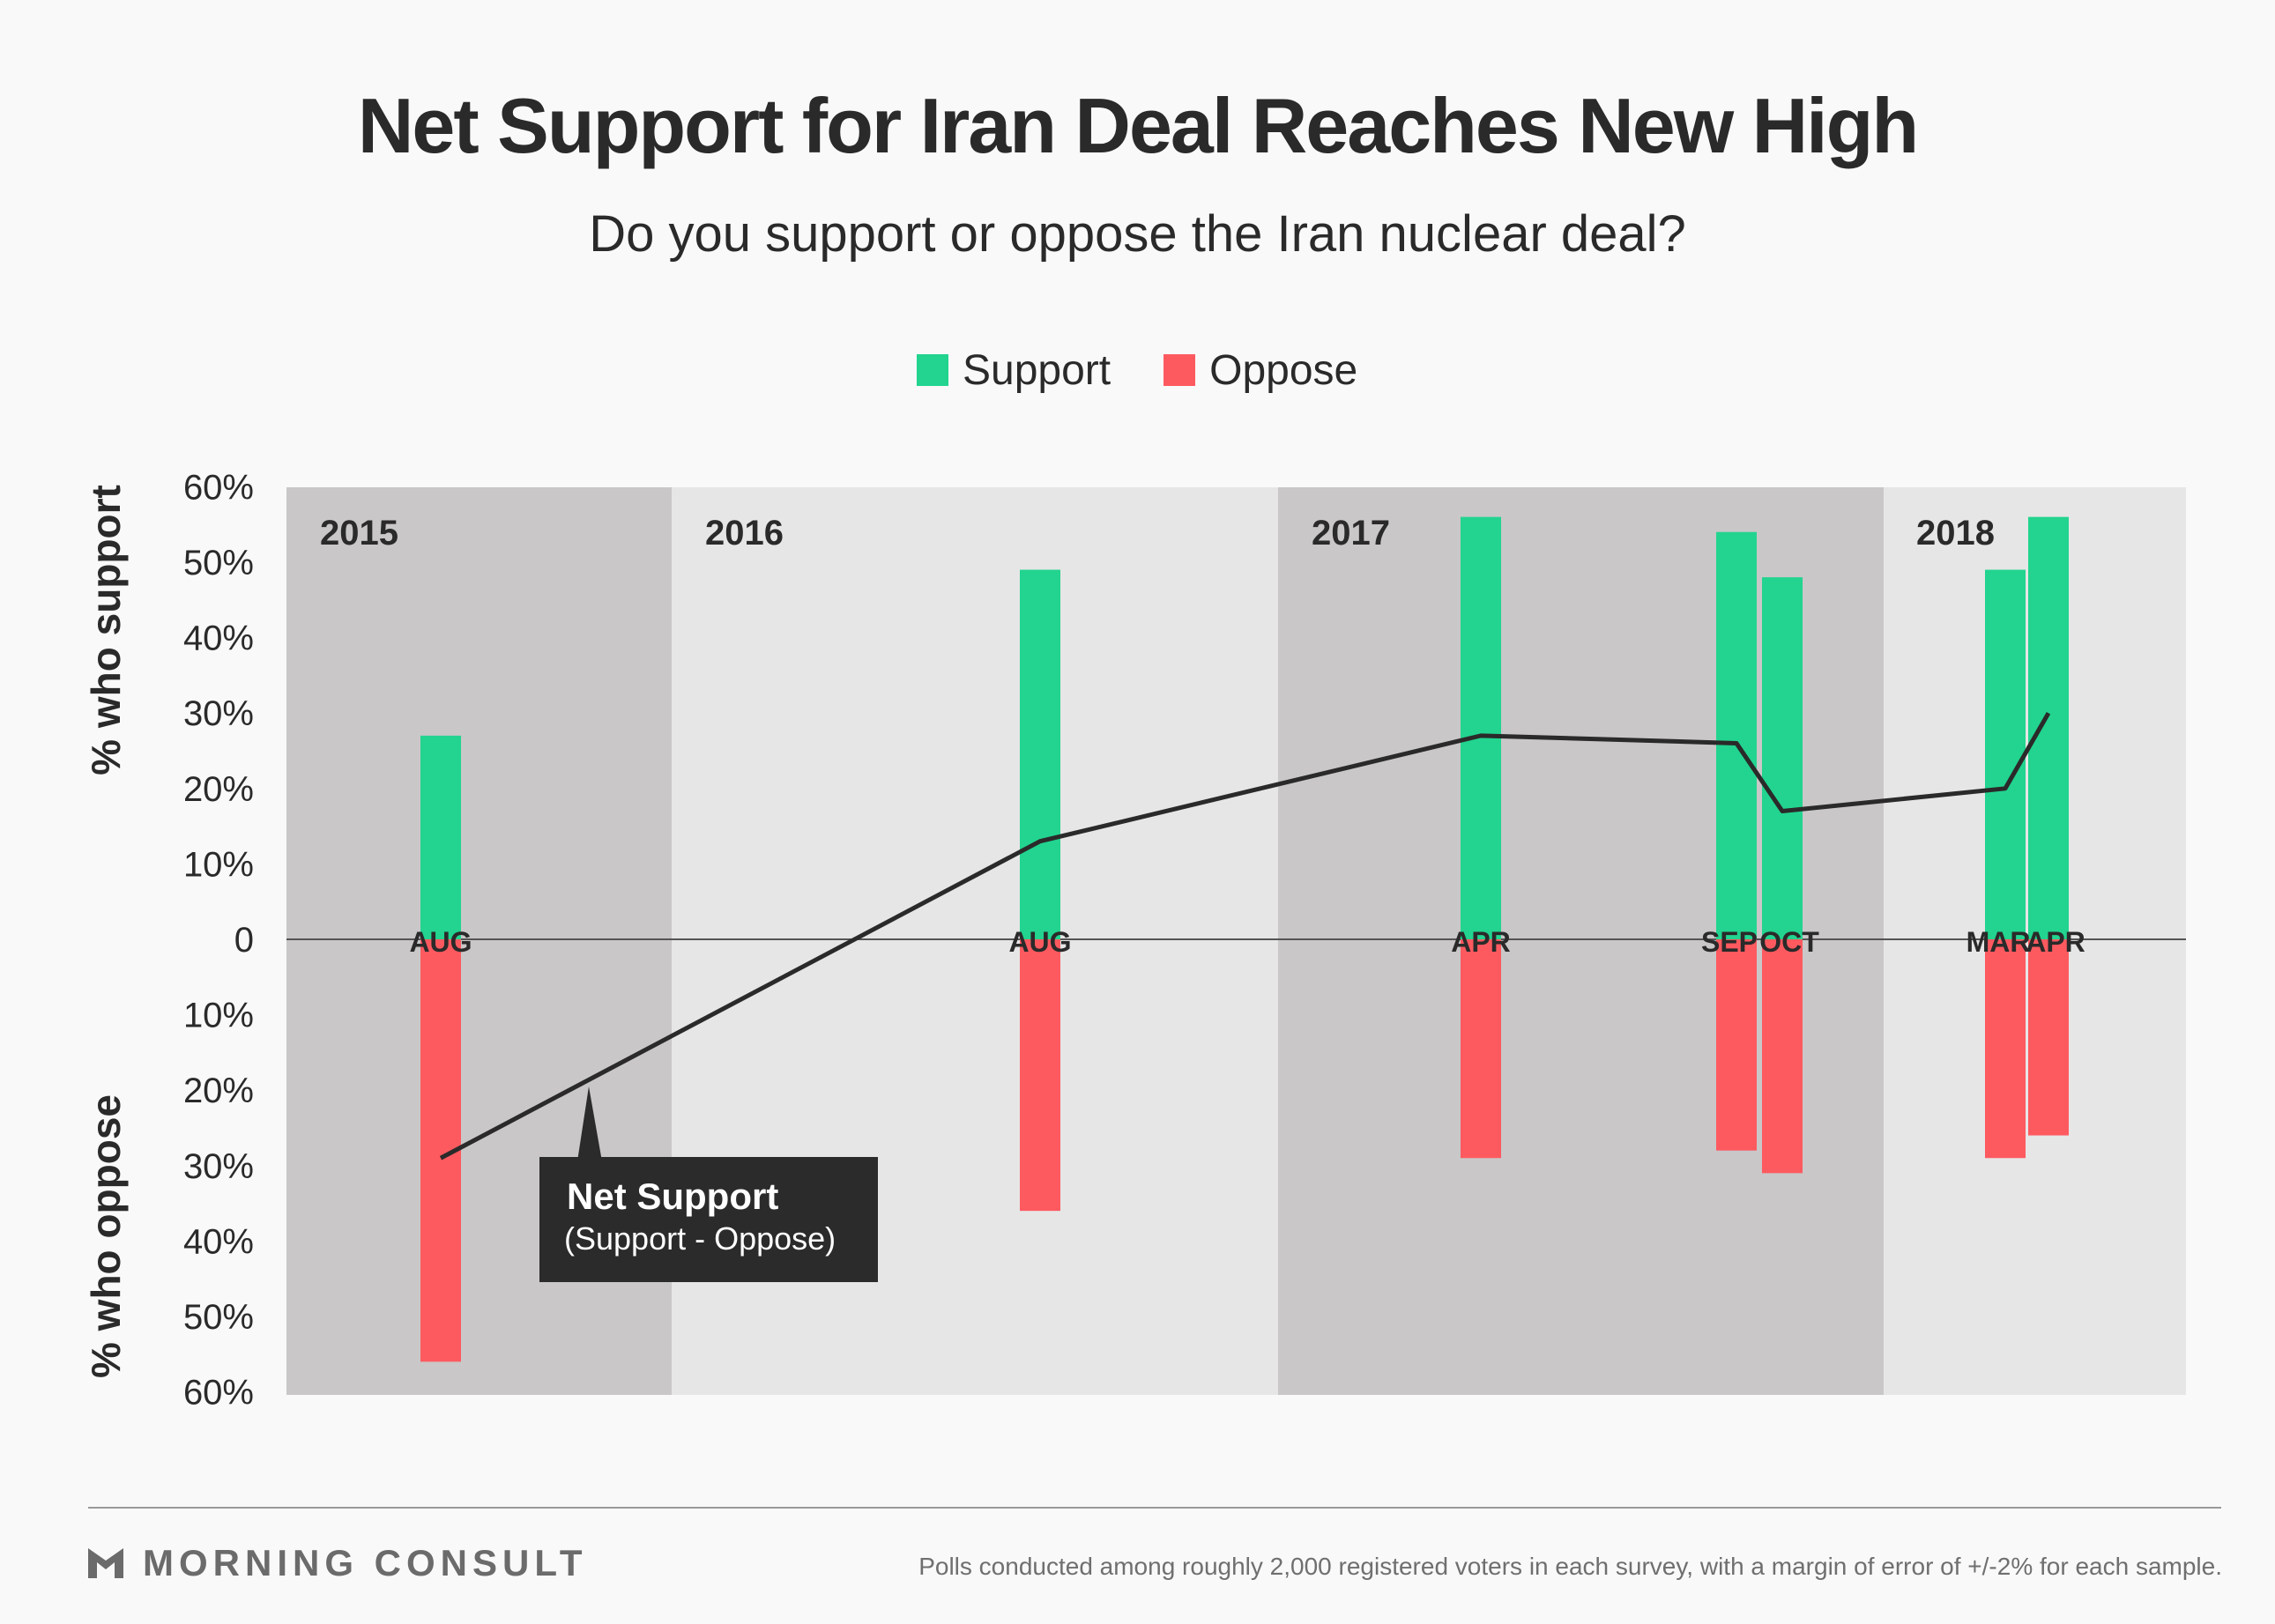  I want to click on year-label: 2016, so click(744, 533).